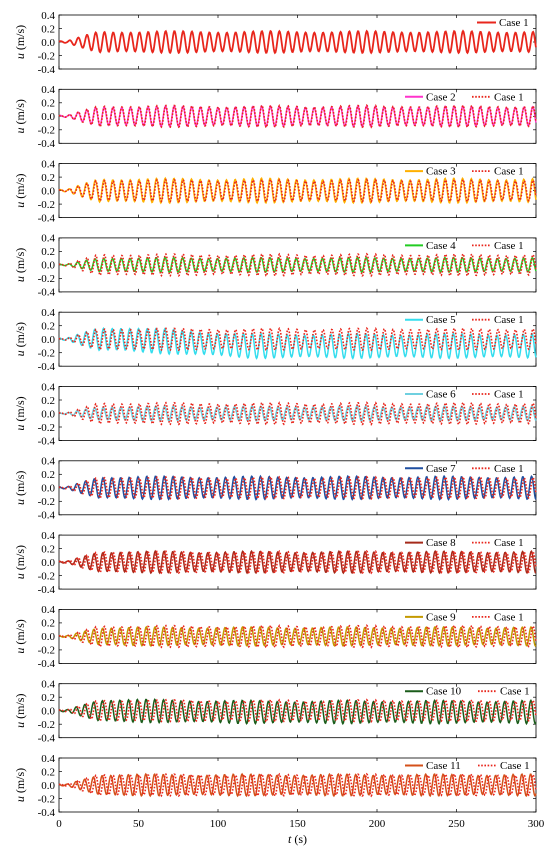  What do you see at coordinates (467, 692) in the screenshot?
I see `legend: Case 10 Case 1` at bounding box center [467, 692].